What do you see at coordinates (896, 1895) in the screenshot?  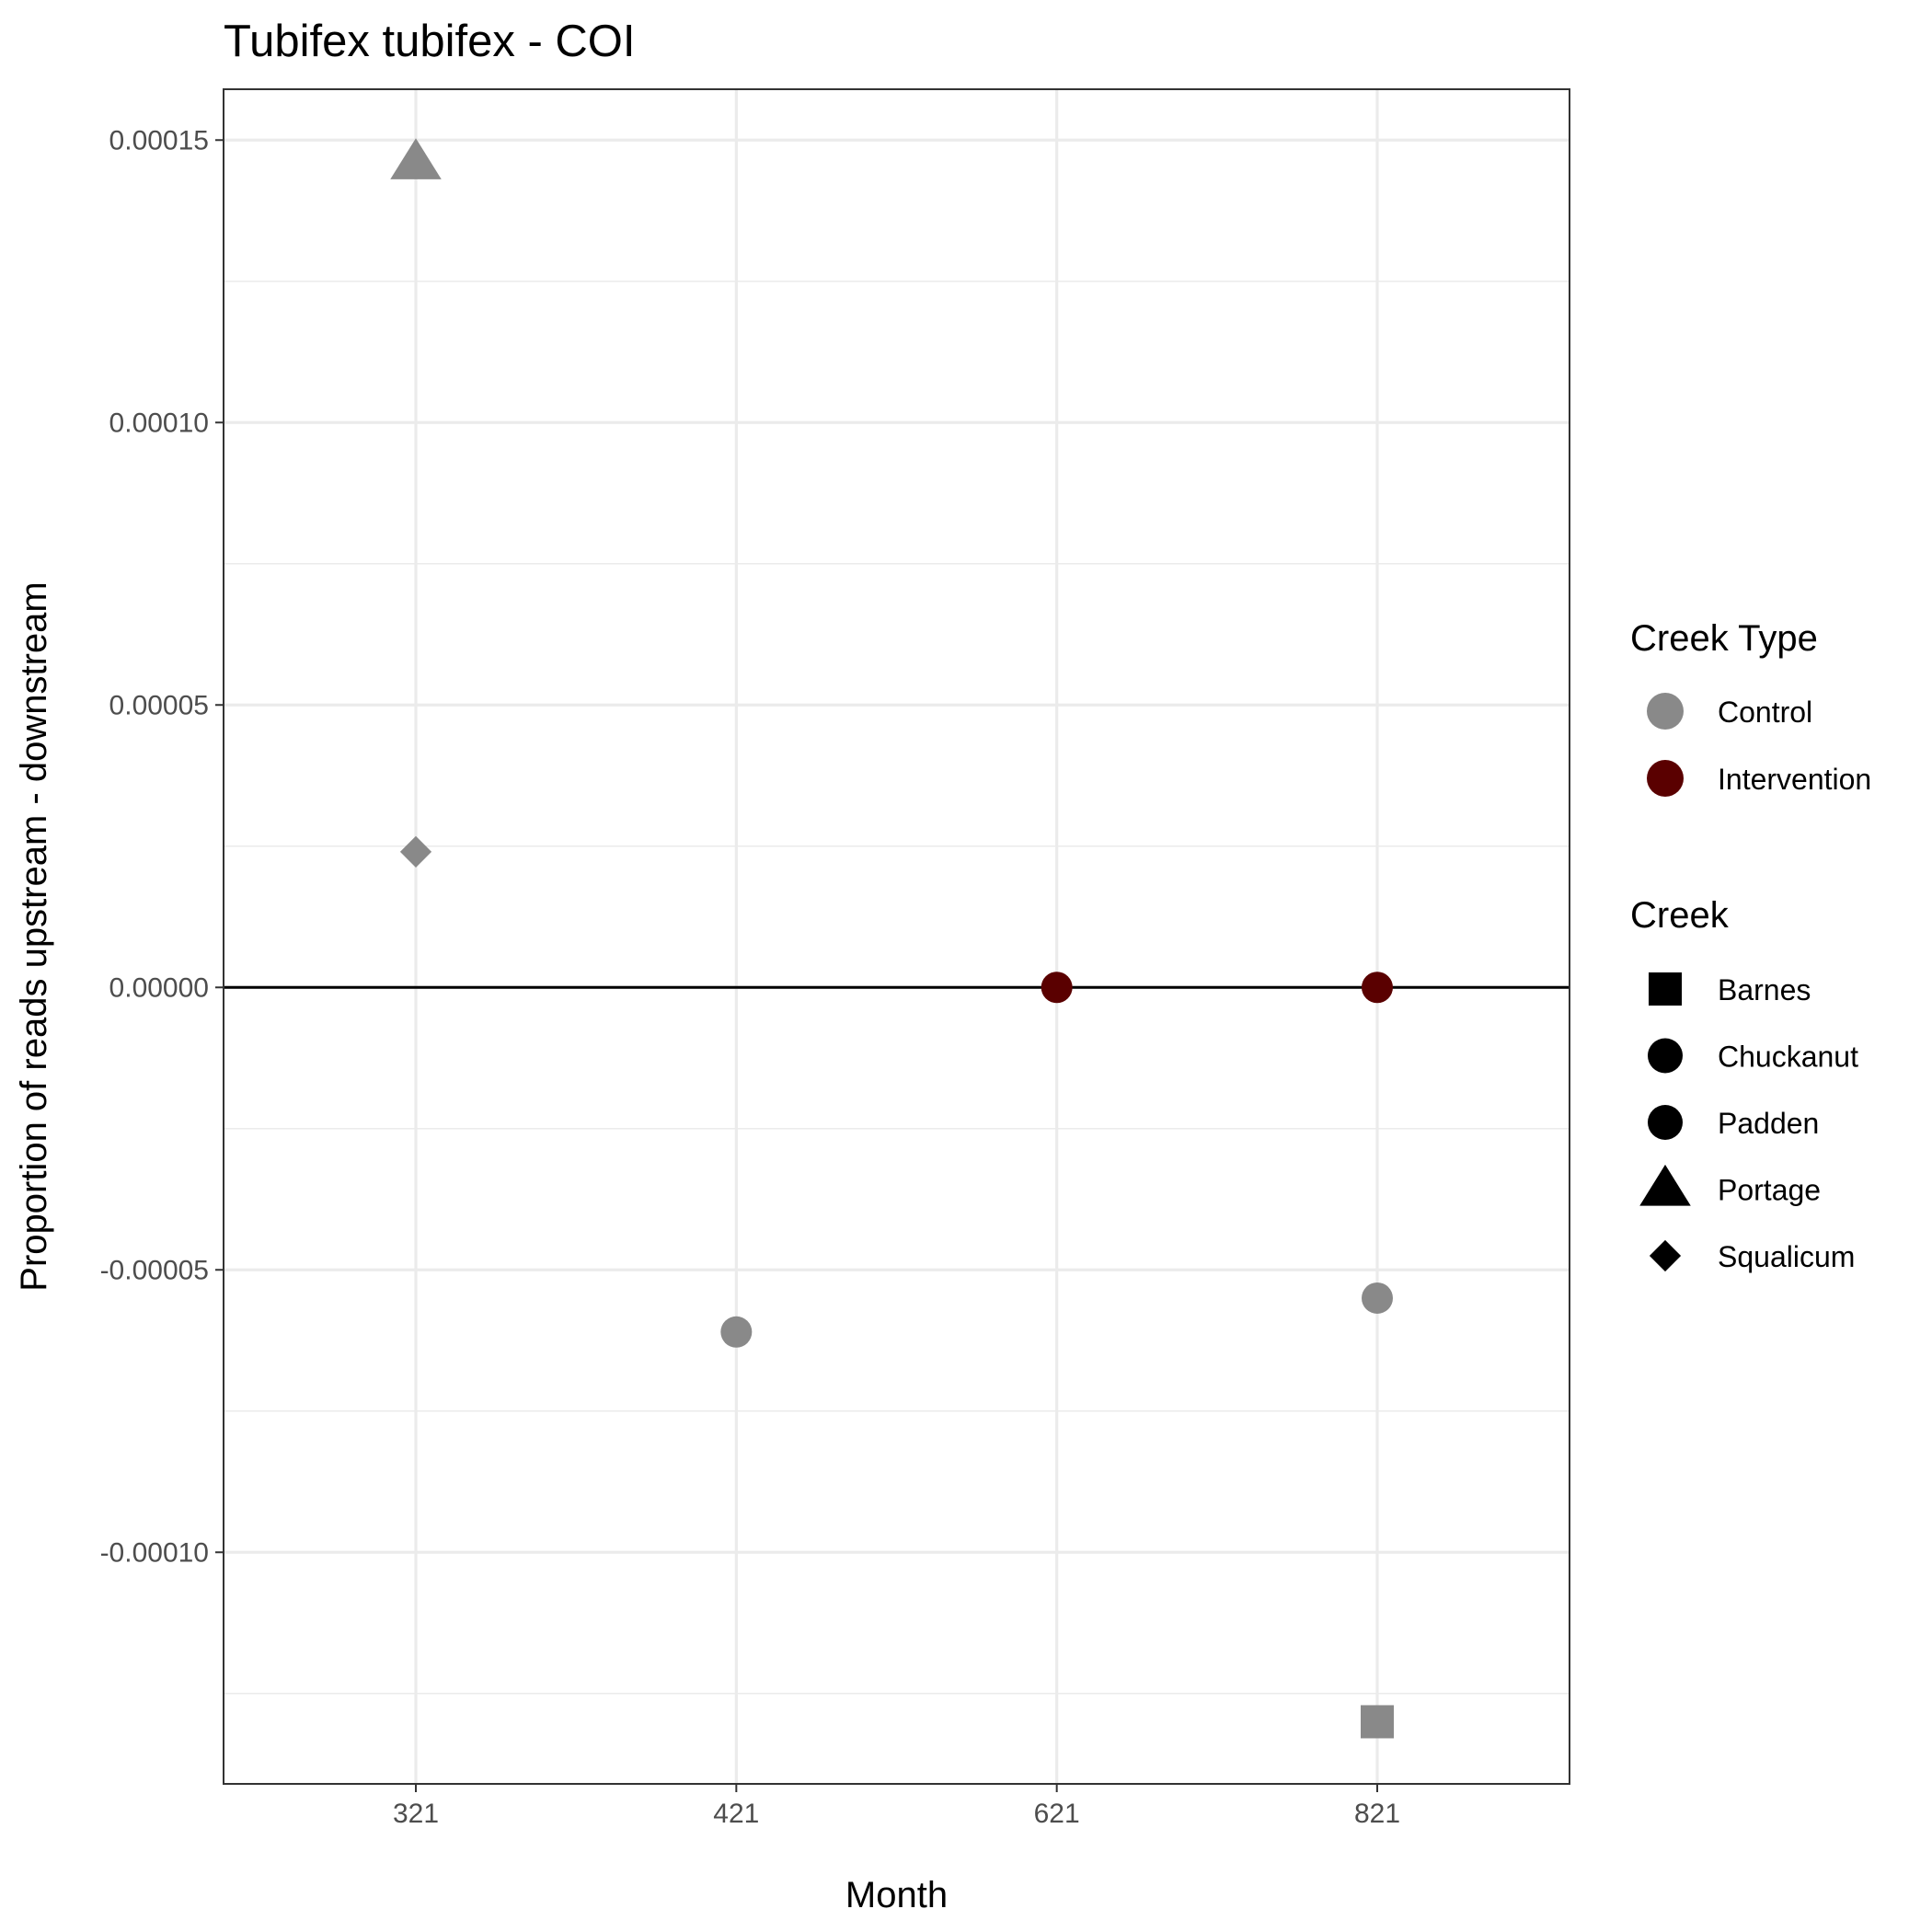 I see `x-axis-title: Month` at bounding box center [896, 1895].